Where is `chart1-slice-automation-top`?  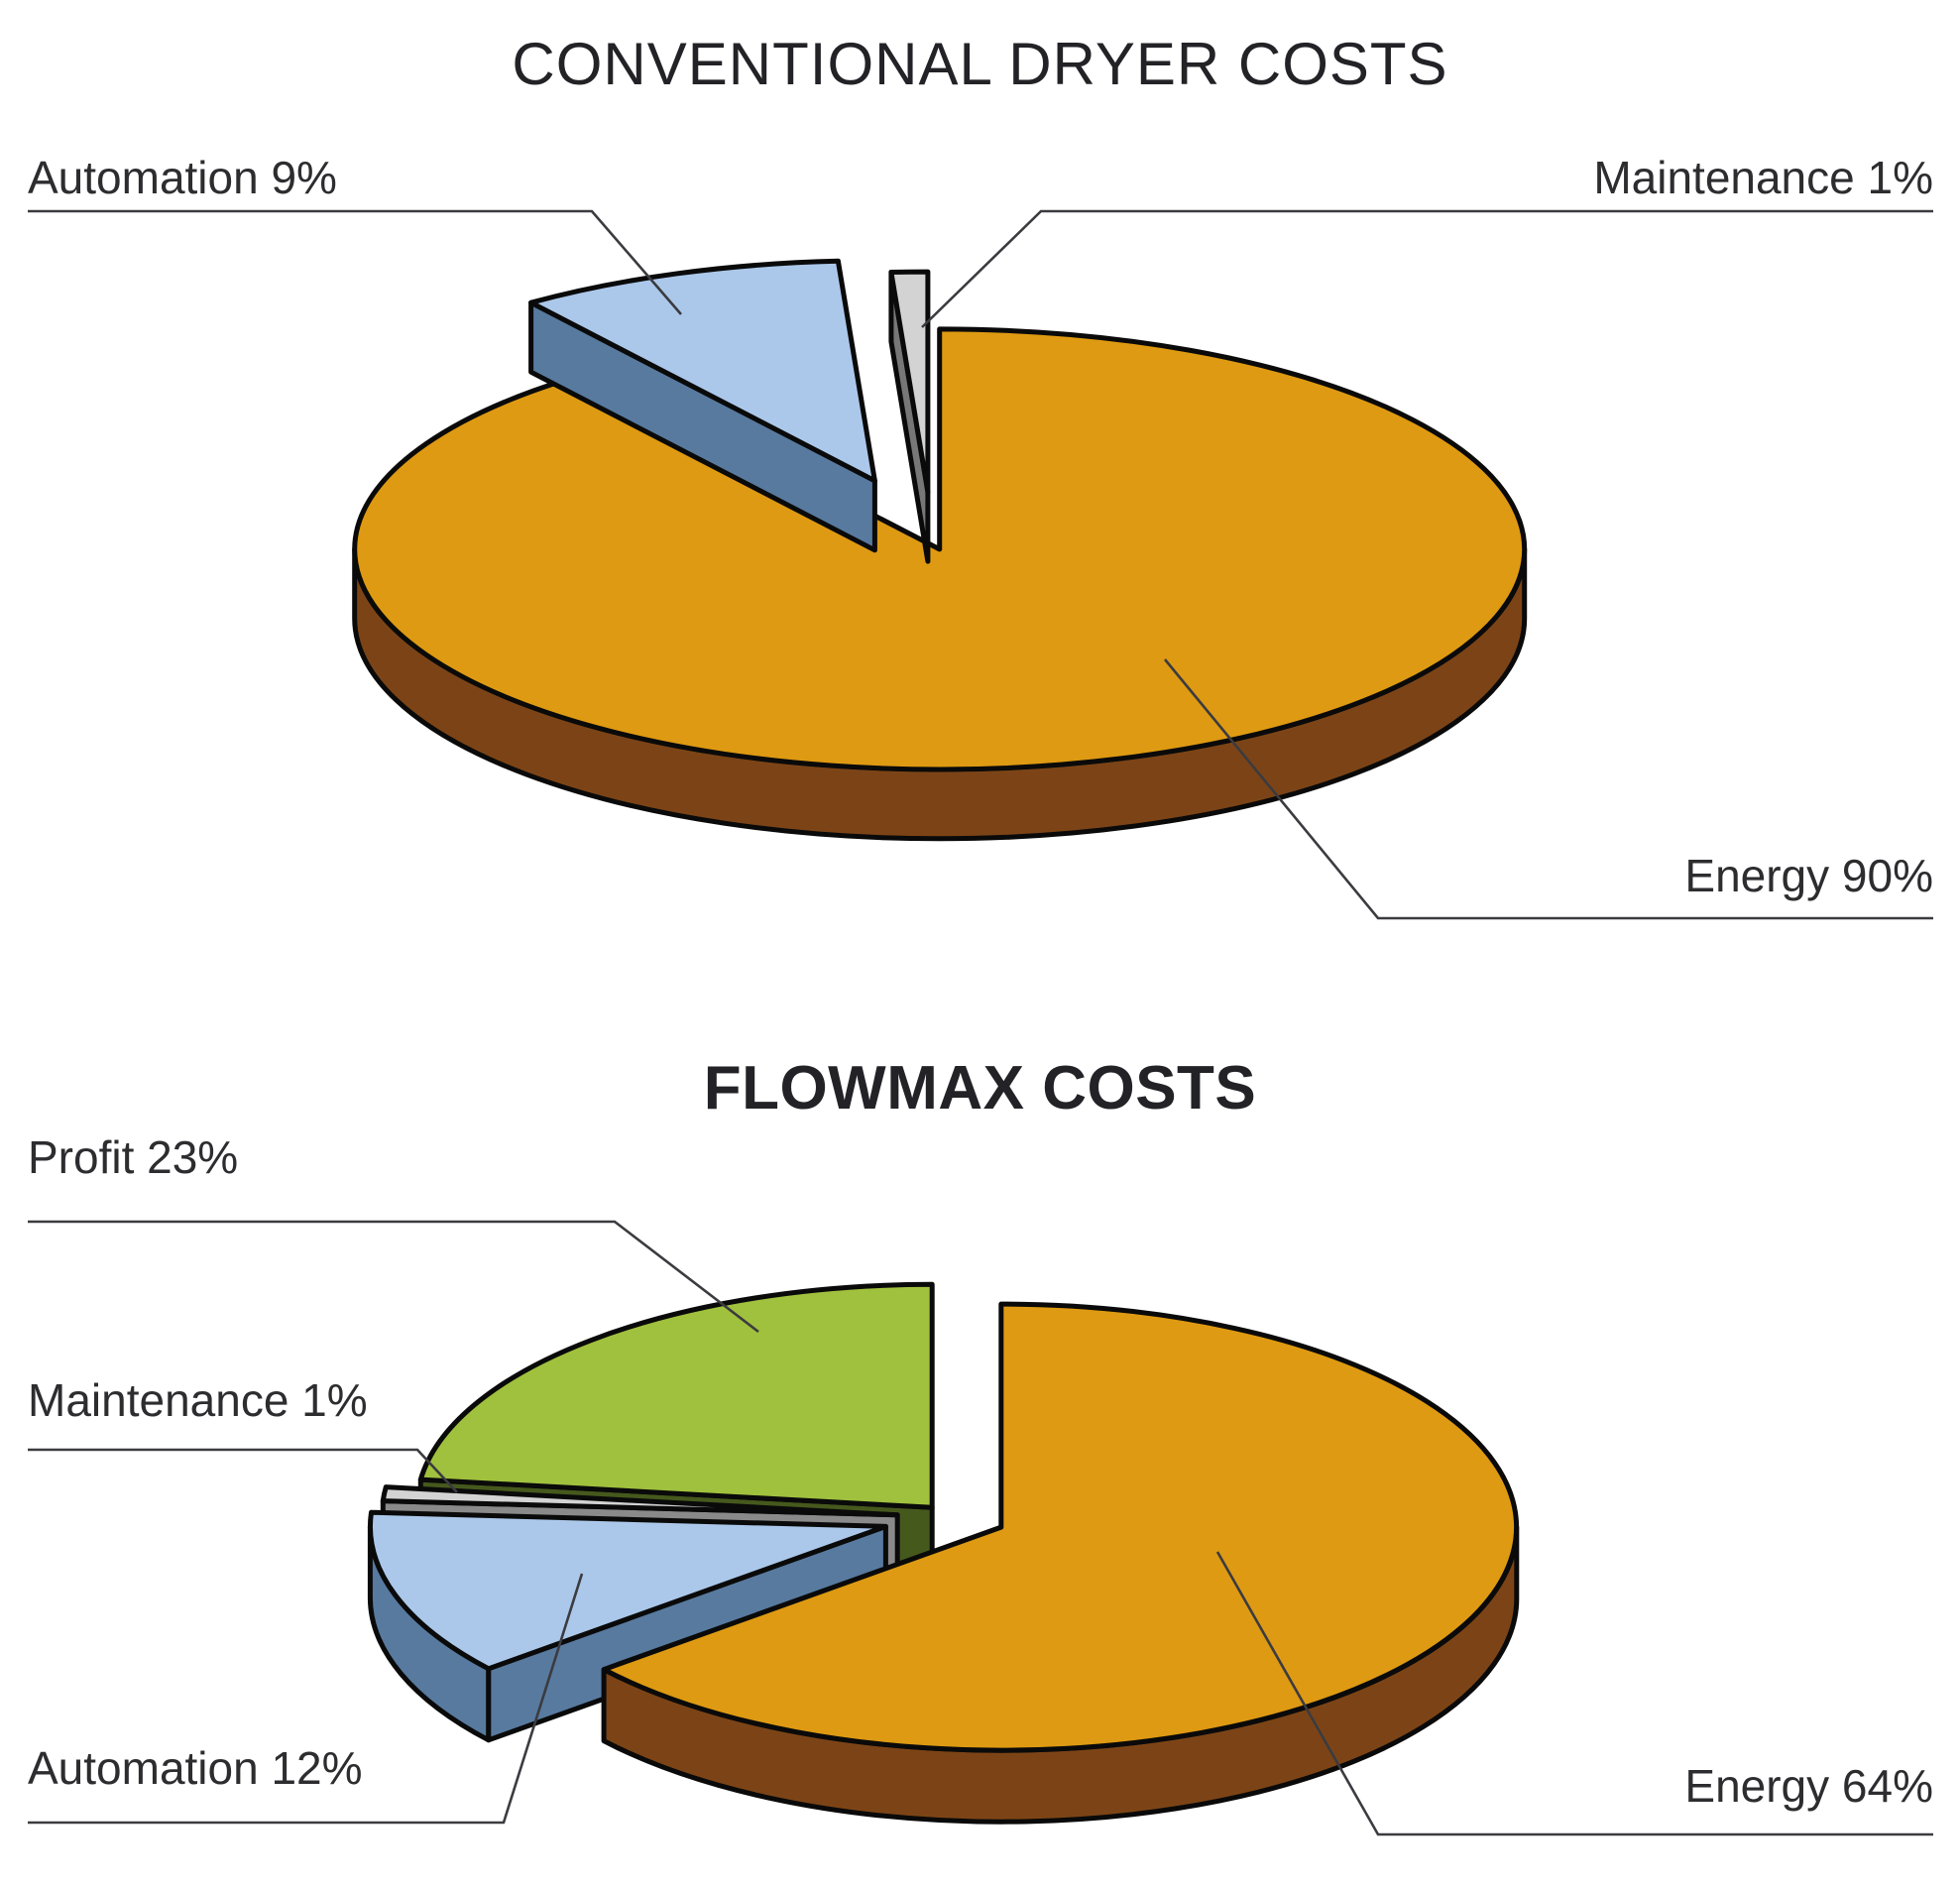 chart1-slice-automation-top is located at coordinates (702, 371).